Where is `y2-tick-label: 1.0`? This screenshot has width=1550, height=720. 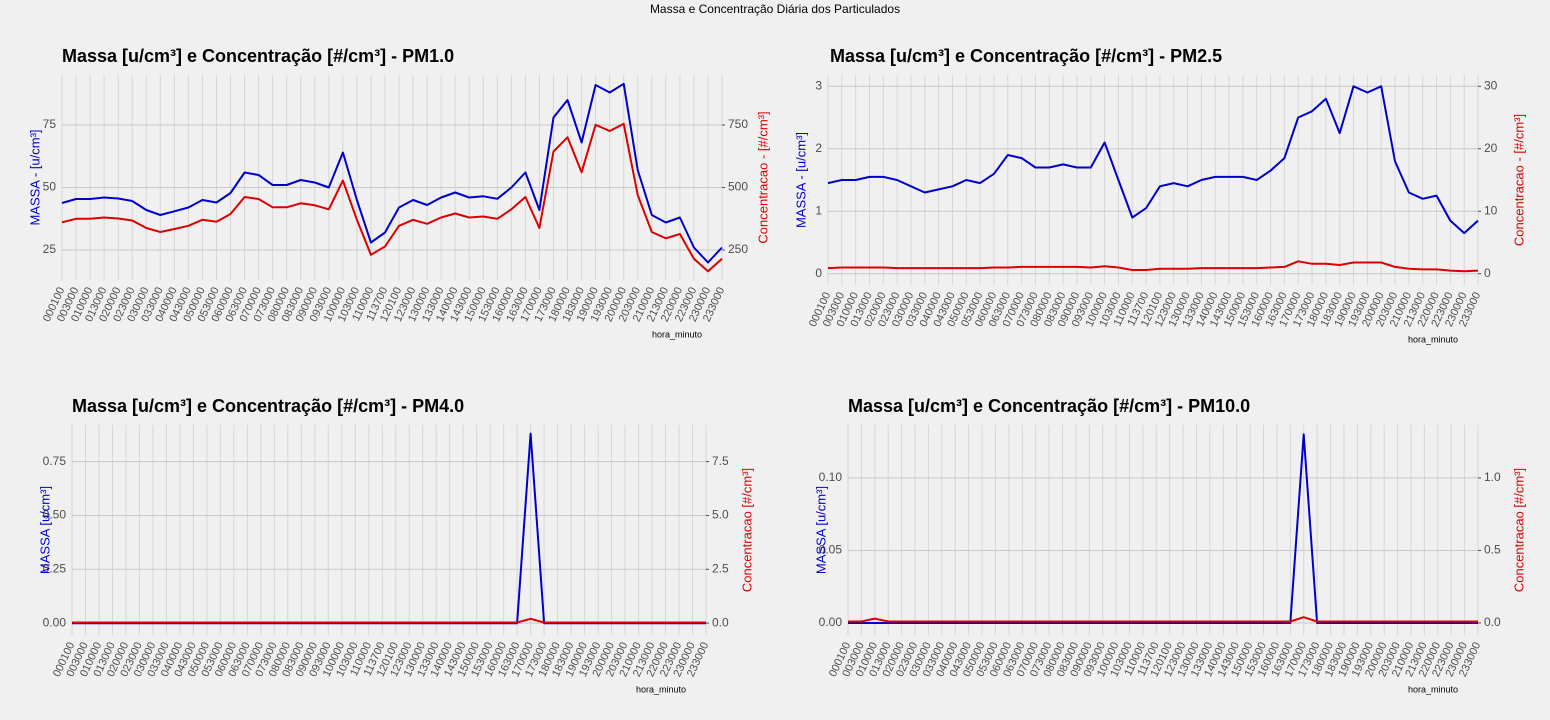
y2-tick-label: 1.0 is located at coordinates (1492, 477).